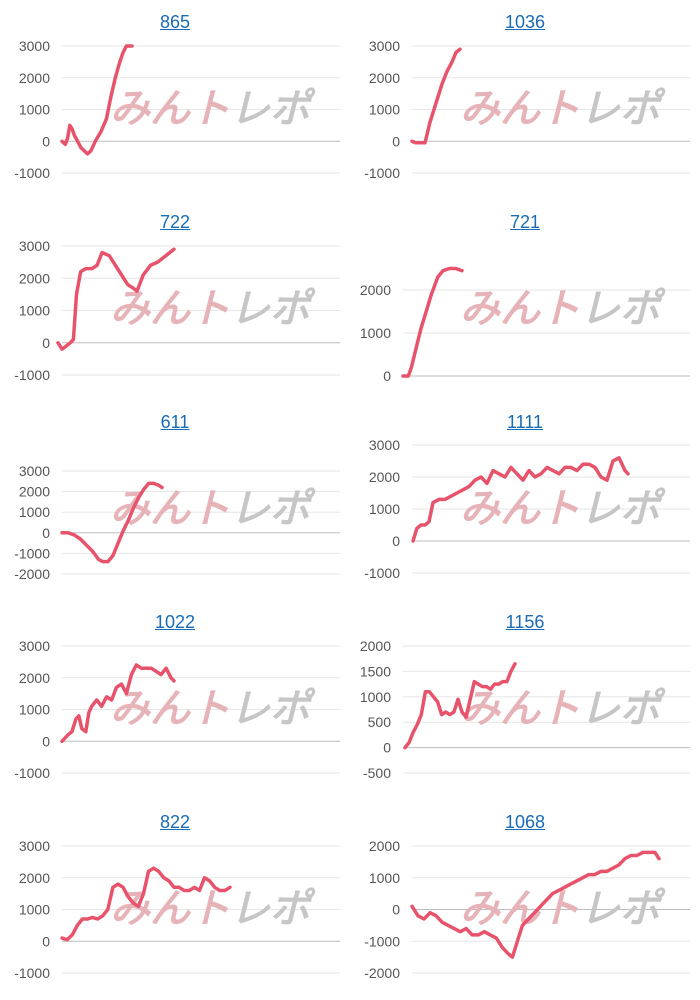 The width and height of the screenshot is (700, 1000). Describe the element at coordinates (525, 22) in the screenshot. I see `chart-title-link: 1036` at that location.